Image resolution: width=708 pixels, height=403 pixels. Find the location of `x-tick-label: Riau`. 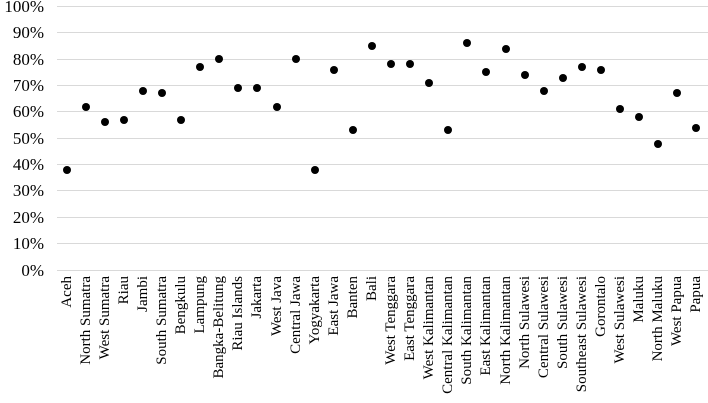

x-tick-label: Riau is located at coordinates (123, 290).